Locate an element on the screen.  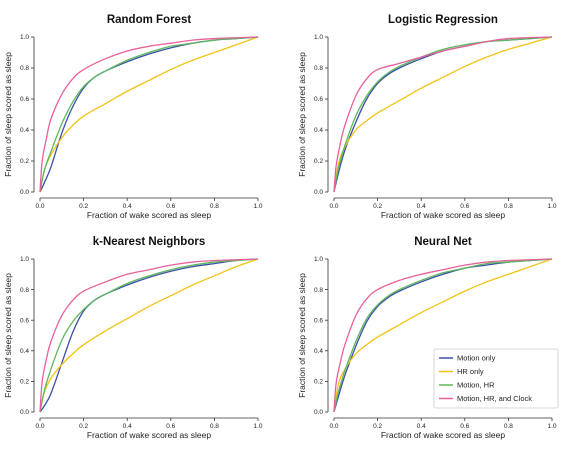
chart-title: k-Nearest Neighbors is located at coordinates (149, 242).